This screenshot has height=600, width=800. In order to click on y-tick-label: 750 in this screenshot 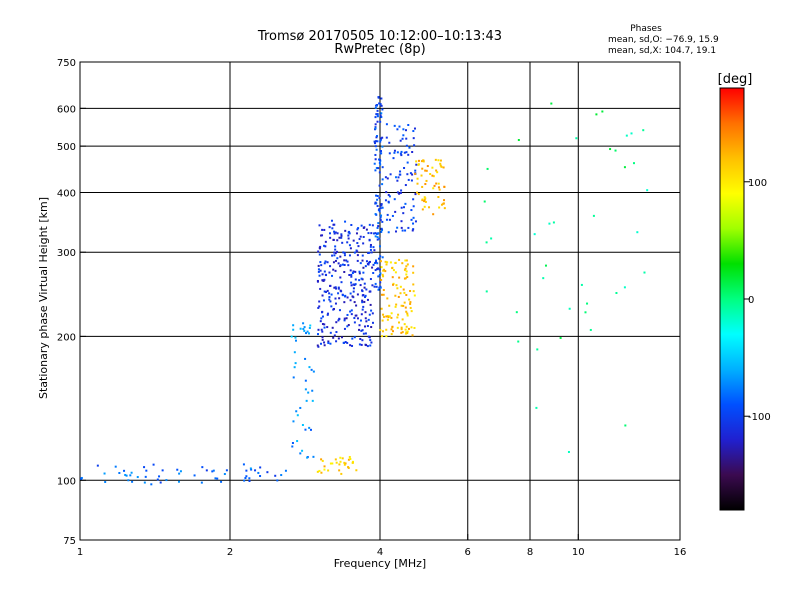, I will do `click(66, 63)`.